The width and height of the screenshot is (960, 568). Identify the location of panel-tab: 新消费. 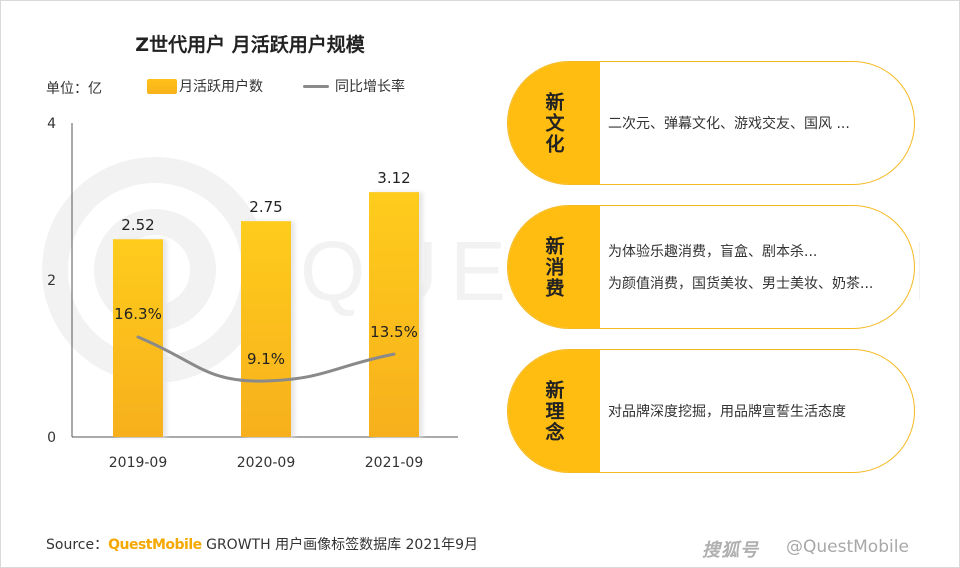
(554, 267).